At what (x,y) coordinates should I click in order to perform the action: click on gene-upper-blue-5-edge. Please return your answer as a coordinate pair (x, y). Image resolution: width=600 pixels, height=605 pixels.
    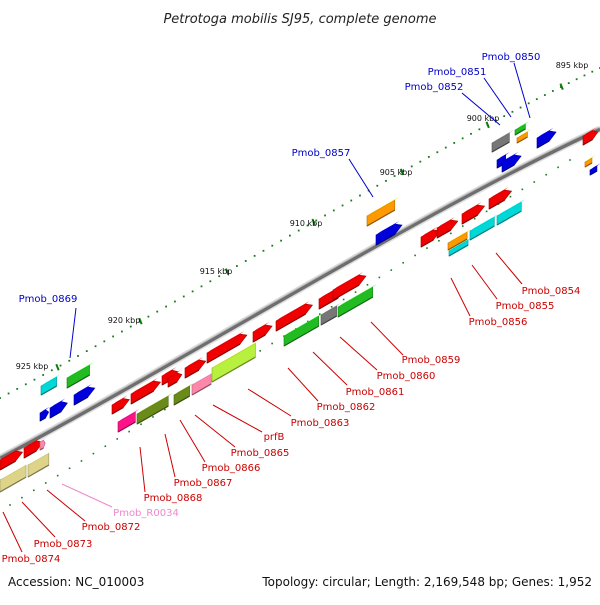
    Looking at the image, I should click on (42, 419).